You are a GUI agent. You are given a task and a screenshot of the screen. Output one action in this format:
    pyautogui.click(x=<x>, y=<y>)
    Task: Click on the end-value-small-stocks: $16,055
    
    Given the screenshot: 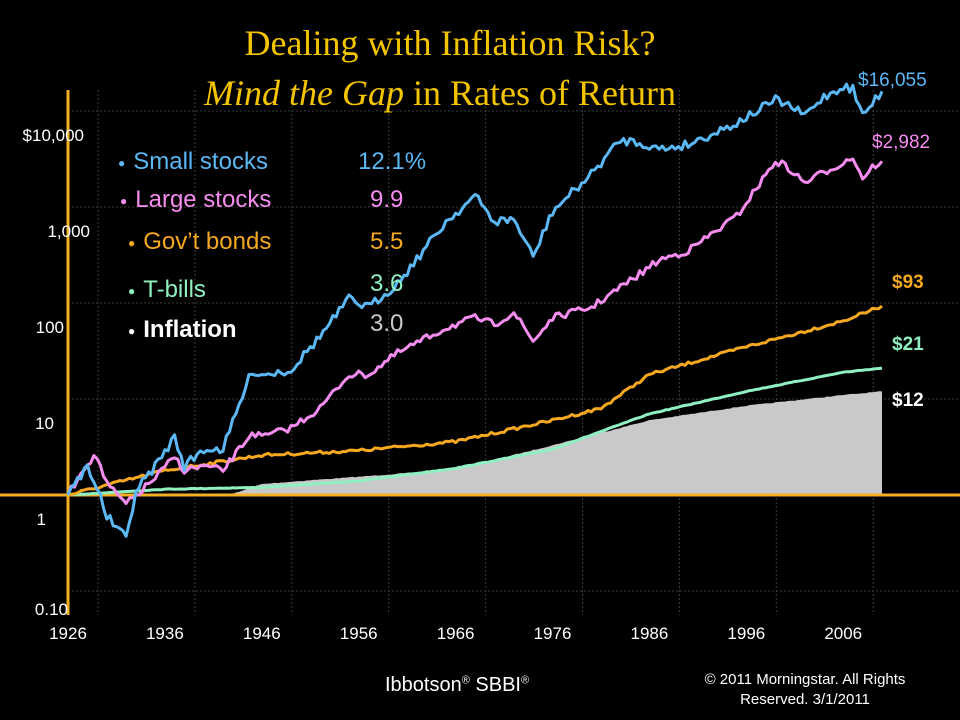 What is the action you would take?
    pyautogui.click(x=892, y=80)
    